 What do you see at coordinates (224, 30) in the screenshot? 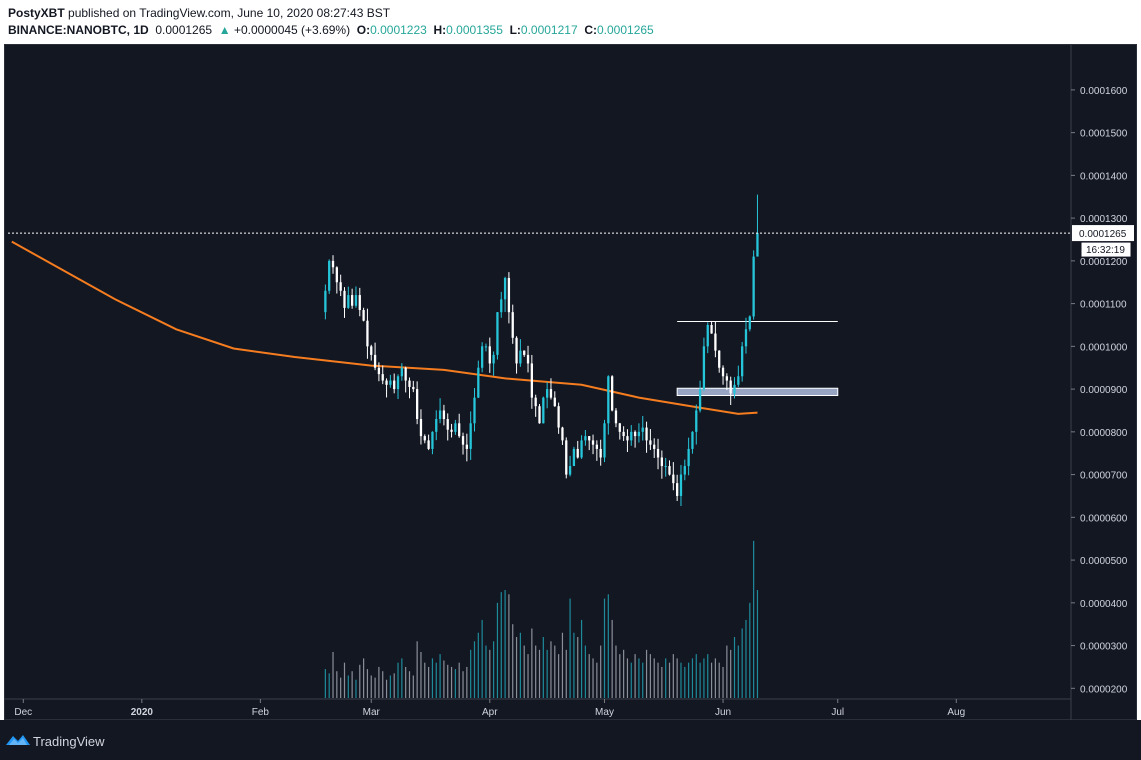
I see `change-up-icon: ▲` at bounding box center [224, 30].